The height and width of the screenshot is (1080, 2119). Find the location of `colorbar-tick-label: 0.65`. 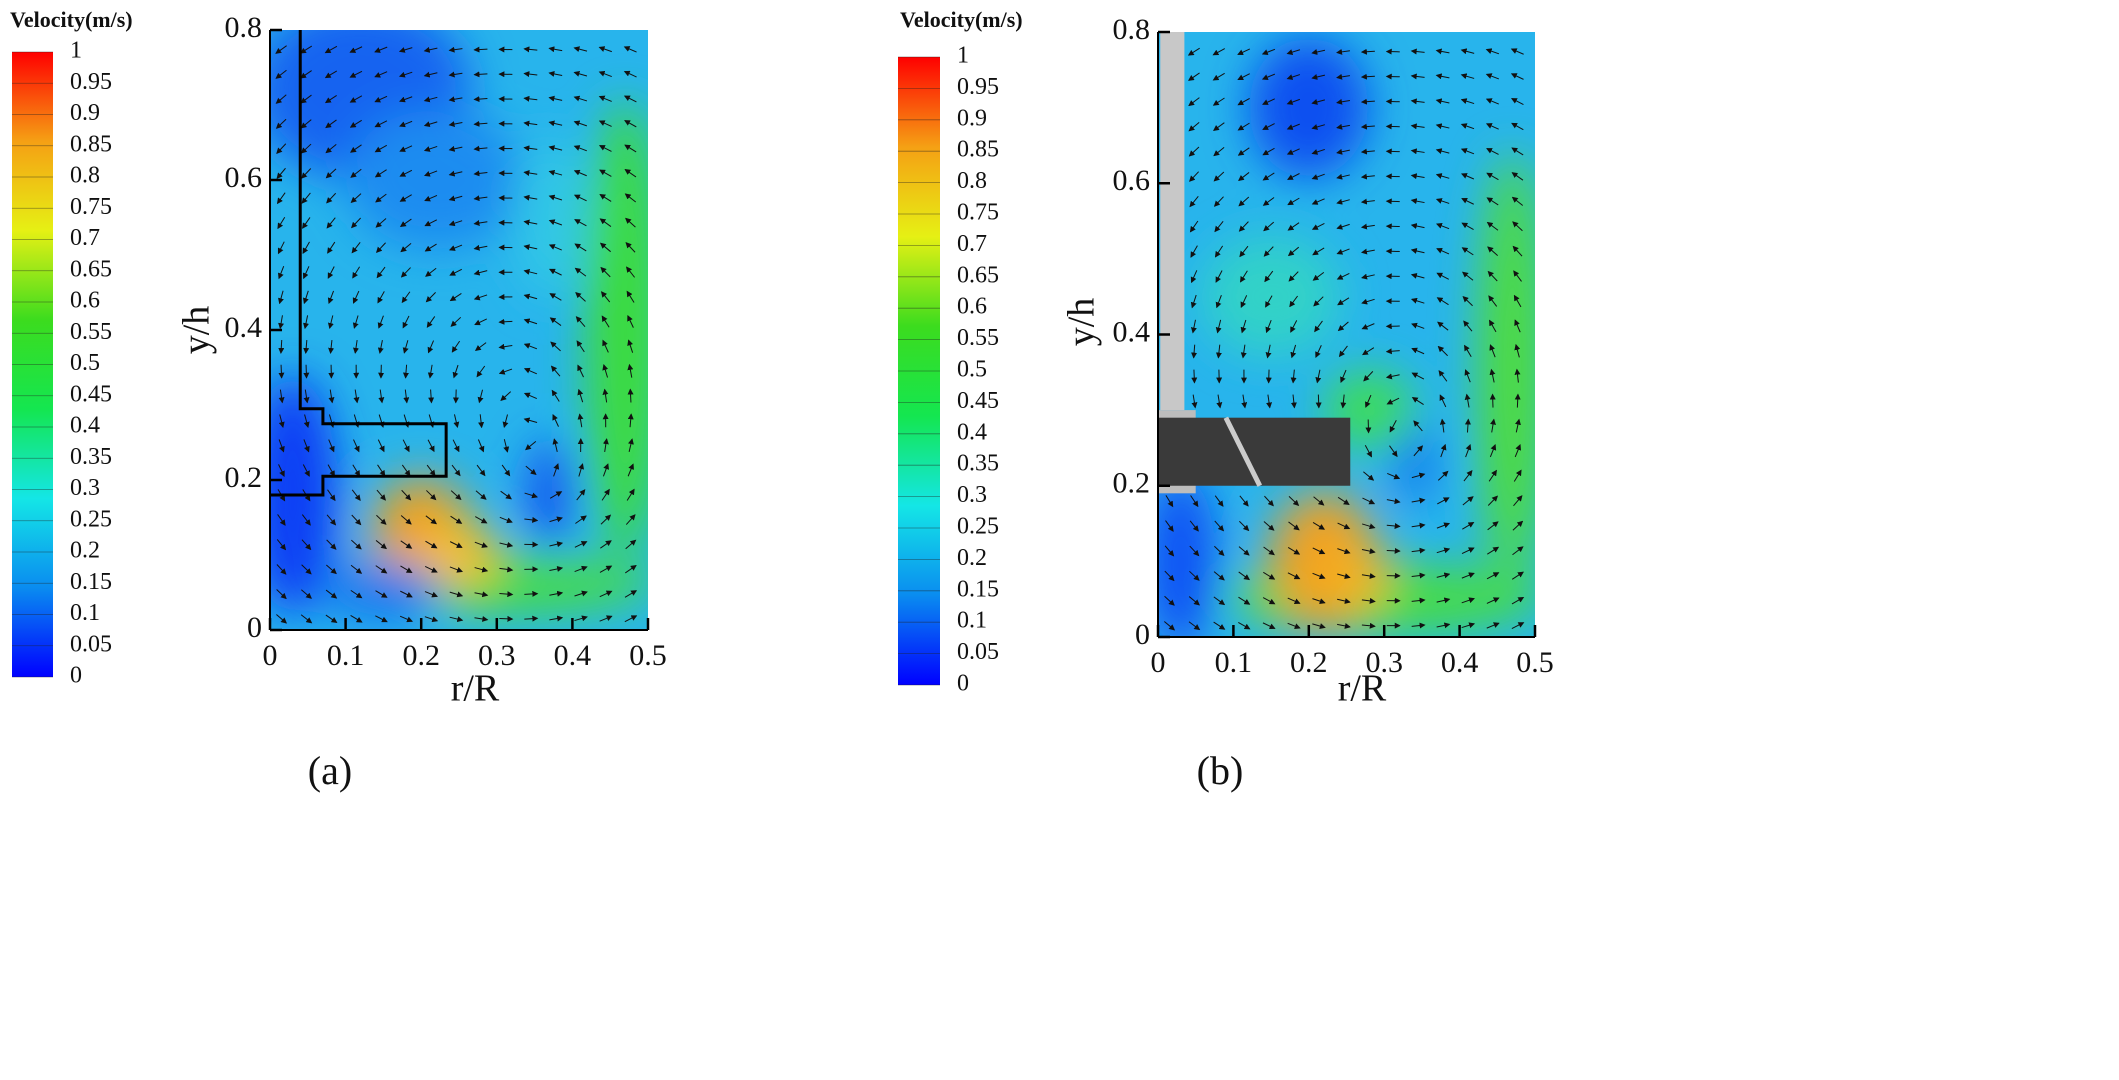

colorbar-tick-label: 0.65 is located at coordinates (978, 275).